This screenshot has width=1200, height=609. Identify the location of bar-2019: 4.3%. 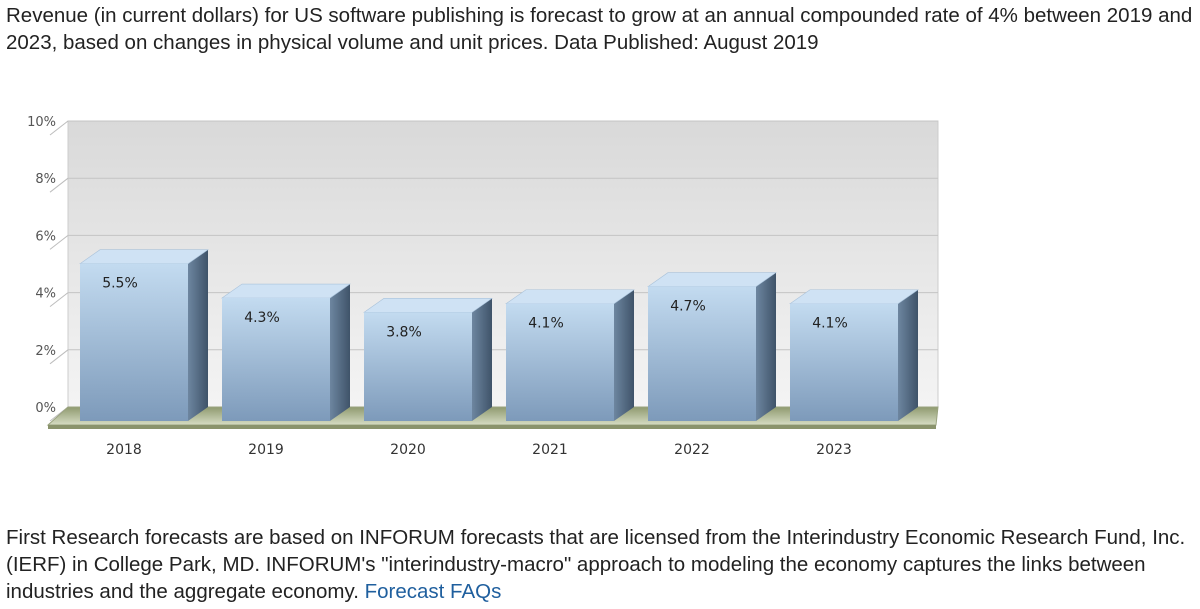
(286, 352).